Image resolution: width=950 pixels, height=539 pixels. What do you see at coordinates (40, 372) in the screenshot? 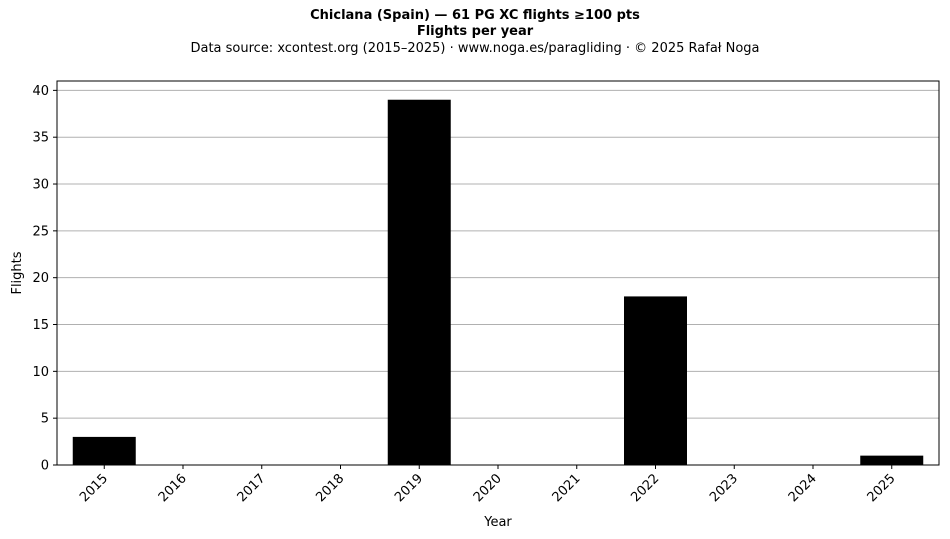
I see `y-tick-label: 10` at bounding box center [40, 372].